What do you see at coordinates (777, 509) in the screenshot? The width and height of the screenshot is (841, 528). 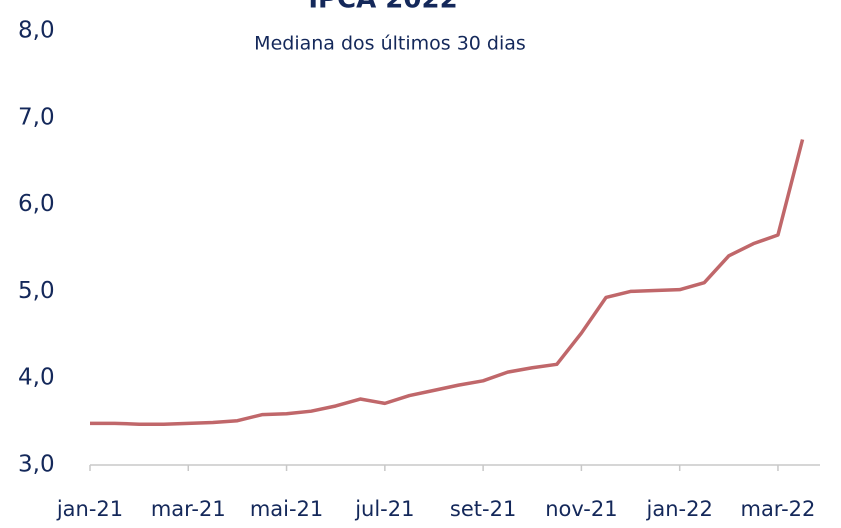 I see `x-tick-label: mar-22` at bounding box center [777, 509].